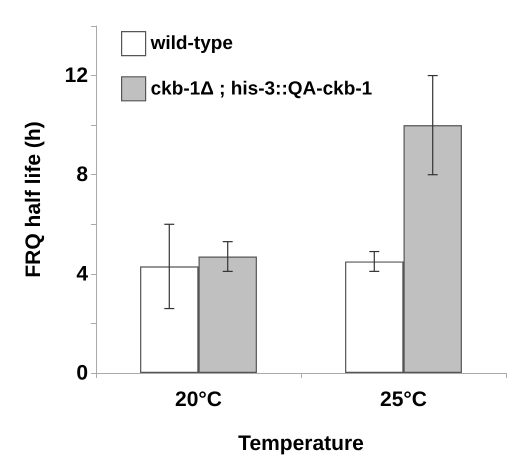  What do you see at coordinates (191, 43) in the screenshot?
I see `legend-label: wild-type` at bounding box center [191, 43].